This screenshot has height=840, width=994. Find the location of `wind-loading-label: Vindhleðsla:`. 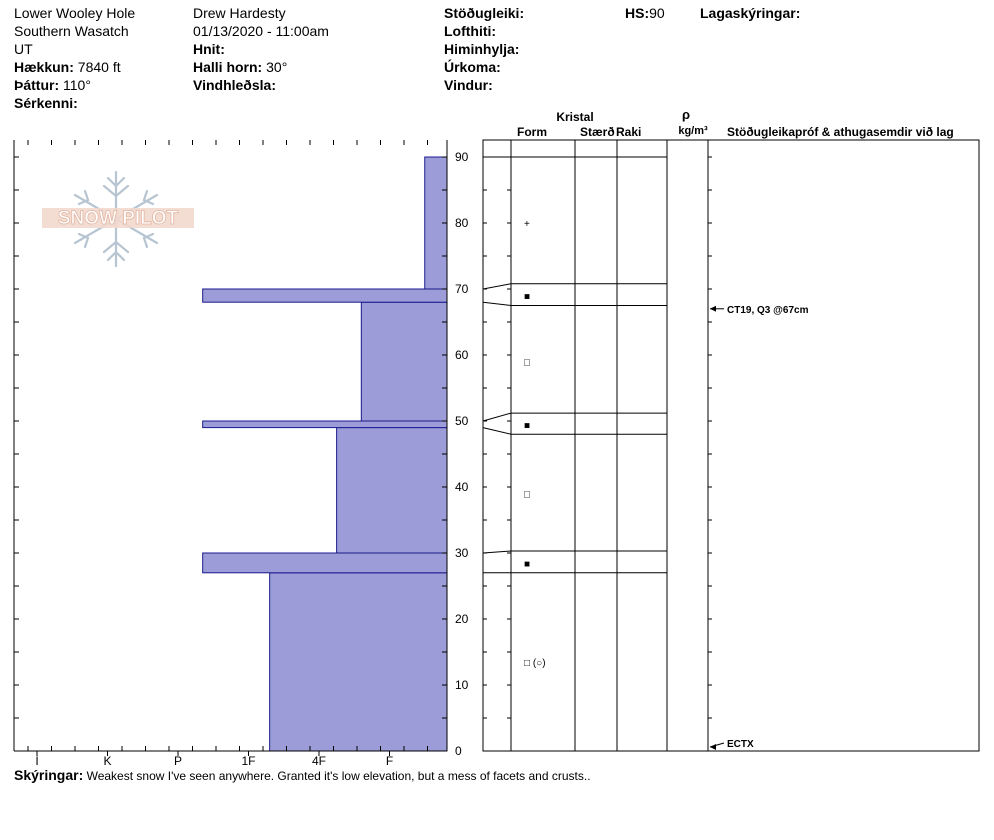

wind-loading-label: Vindhleðsla: is located at coordinates (234, 85).